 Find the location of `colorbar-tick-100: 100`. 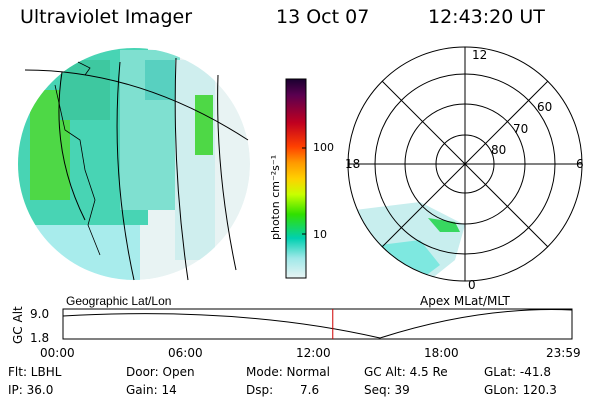

colorbar-tick-100: 100 is located at coordinates (323, 147).